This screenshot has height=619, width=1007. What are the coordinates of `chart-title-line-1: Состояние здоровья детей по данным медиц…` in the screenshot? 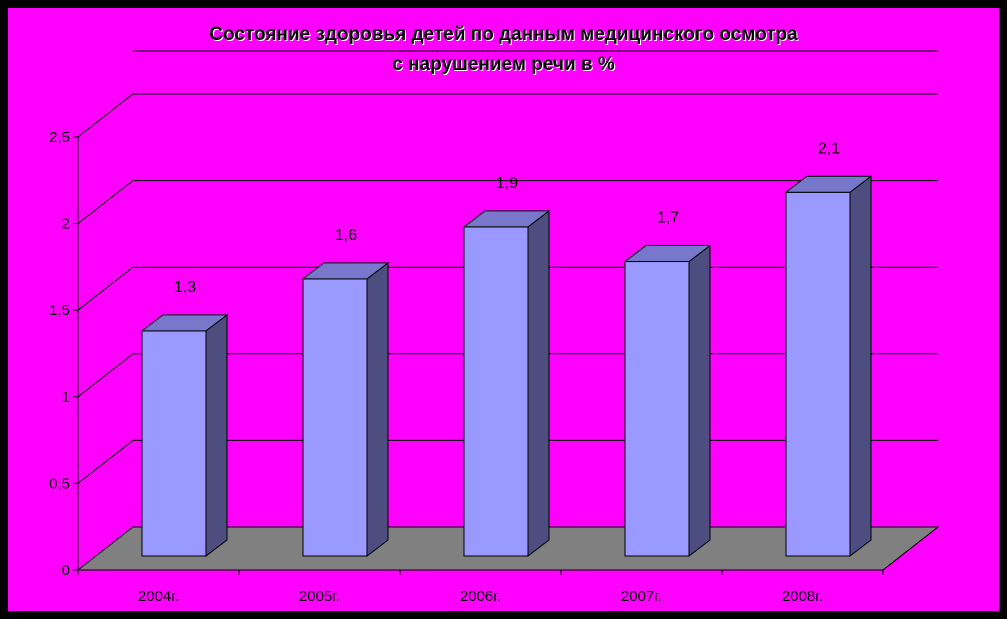 It's located at (503, 34).